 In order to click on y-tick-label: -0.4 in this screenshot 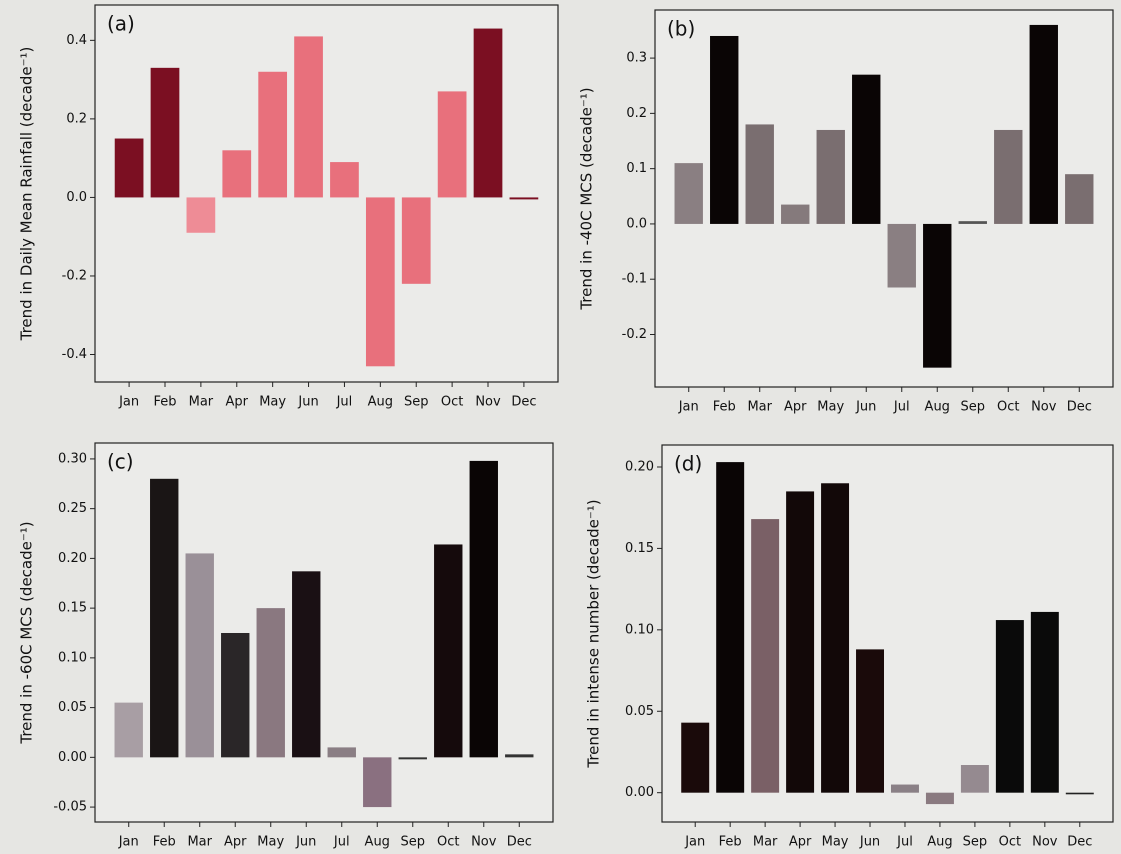, I will do `click(74, 354)`.